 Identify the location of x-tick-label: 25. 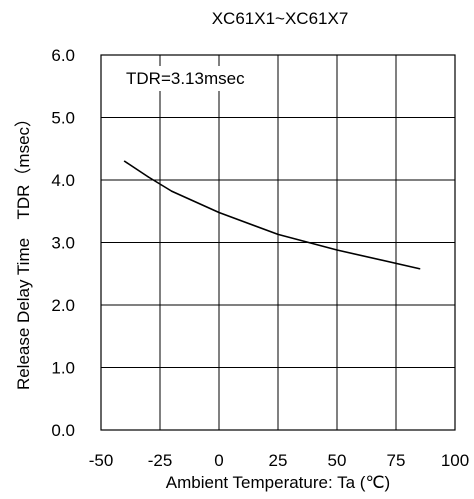
(278, 460).